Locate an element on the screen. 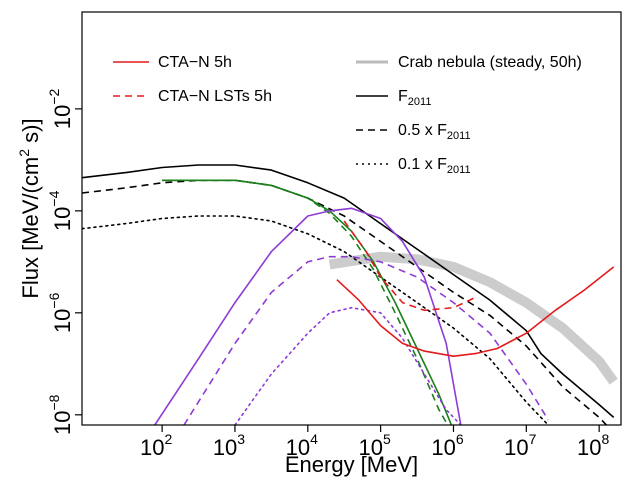  y-tick-label: 10−2 is located at coordinates (60, 108).